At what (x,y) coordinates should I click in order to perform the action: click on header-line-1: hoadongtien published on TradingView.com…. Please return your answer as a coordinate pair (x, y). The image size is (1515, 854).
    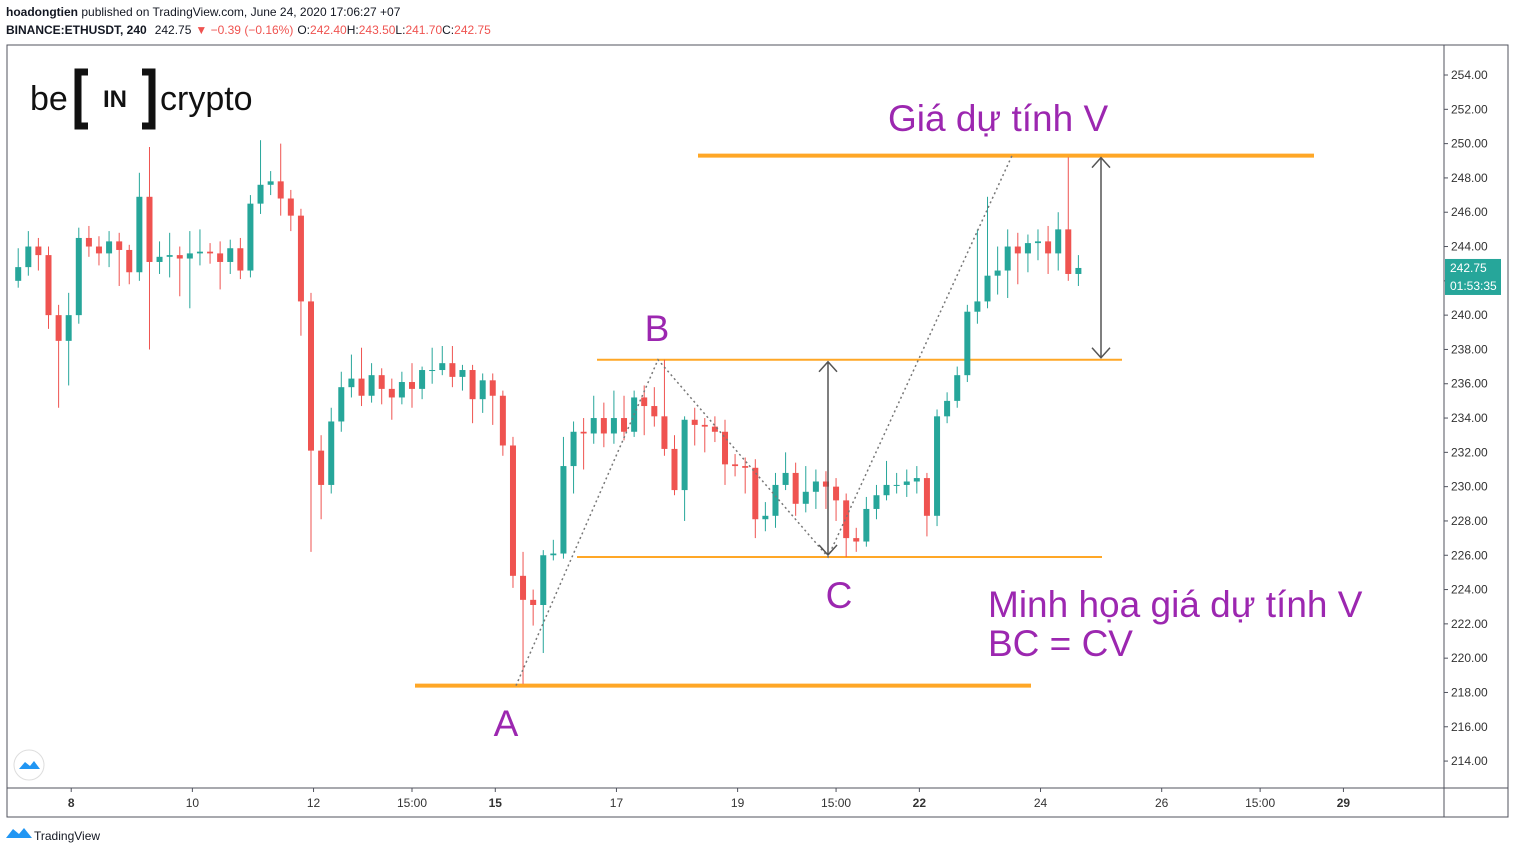
    Looking at the image, I should click on (203, 12).